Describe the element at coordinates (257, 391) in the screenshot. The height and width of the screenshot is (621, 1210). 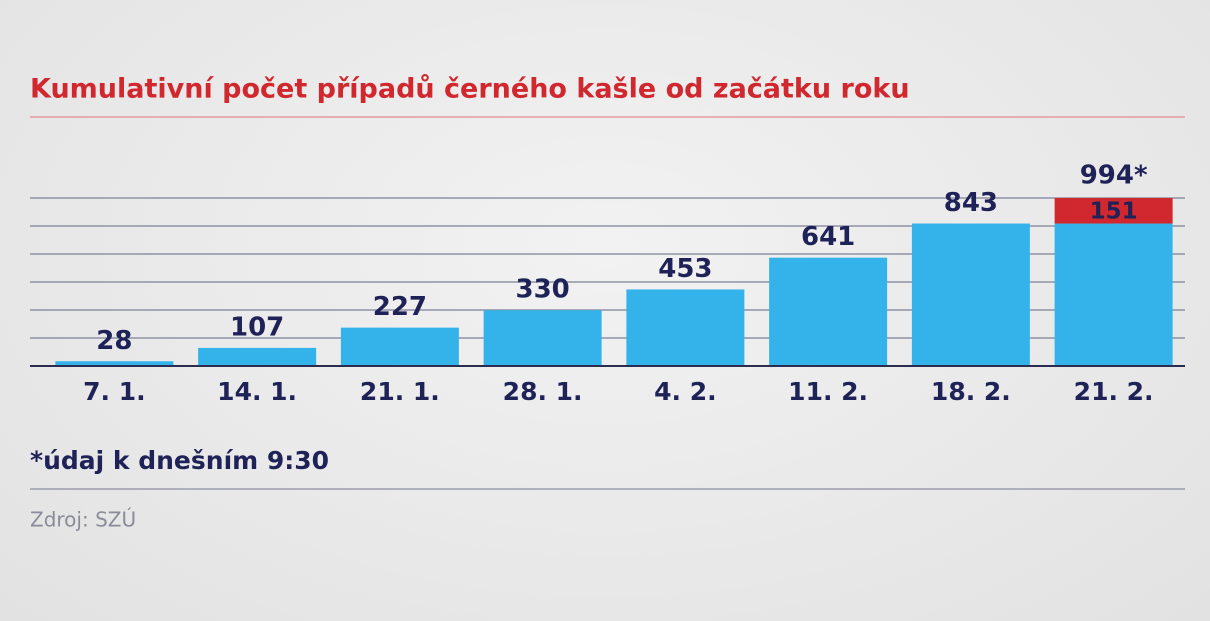
I see `x-tick-label: 14. 1.` at that location.